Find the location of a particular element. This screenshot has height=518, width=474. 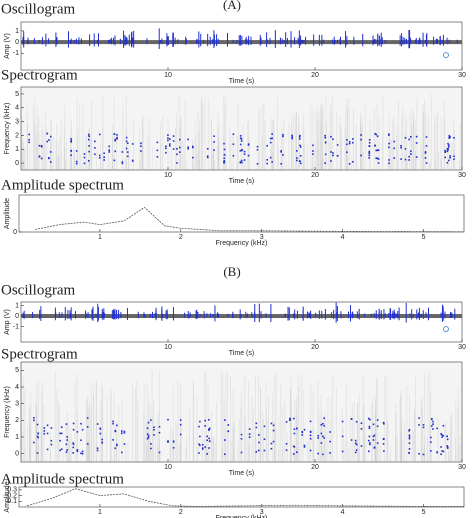

x-tick-label: 20 is located at coordinates (315, 175).